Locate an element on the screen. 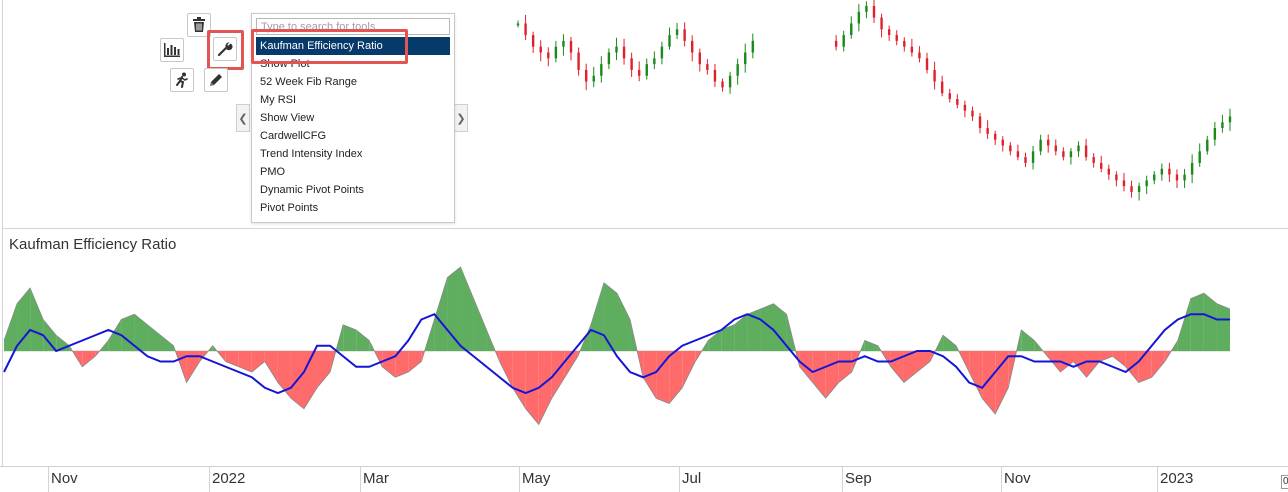 The width and height of the screenshot is (1288, 492). indicators-button is located at coordinates (172, 50).